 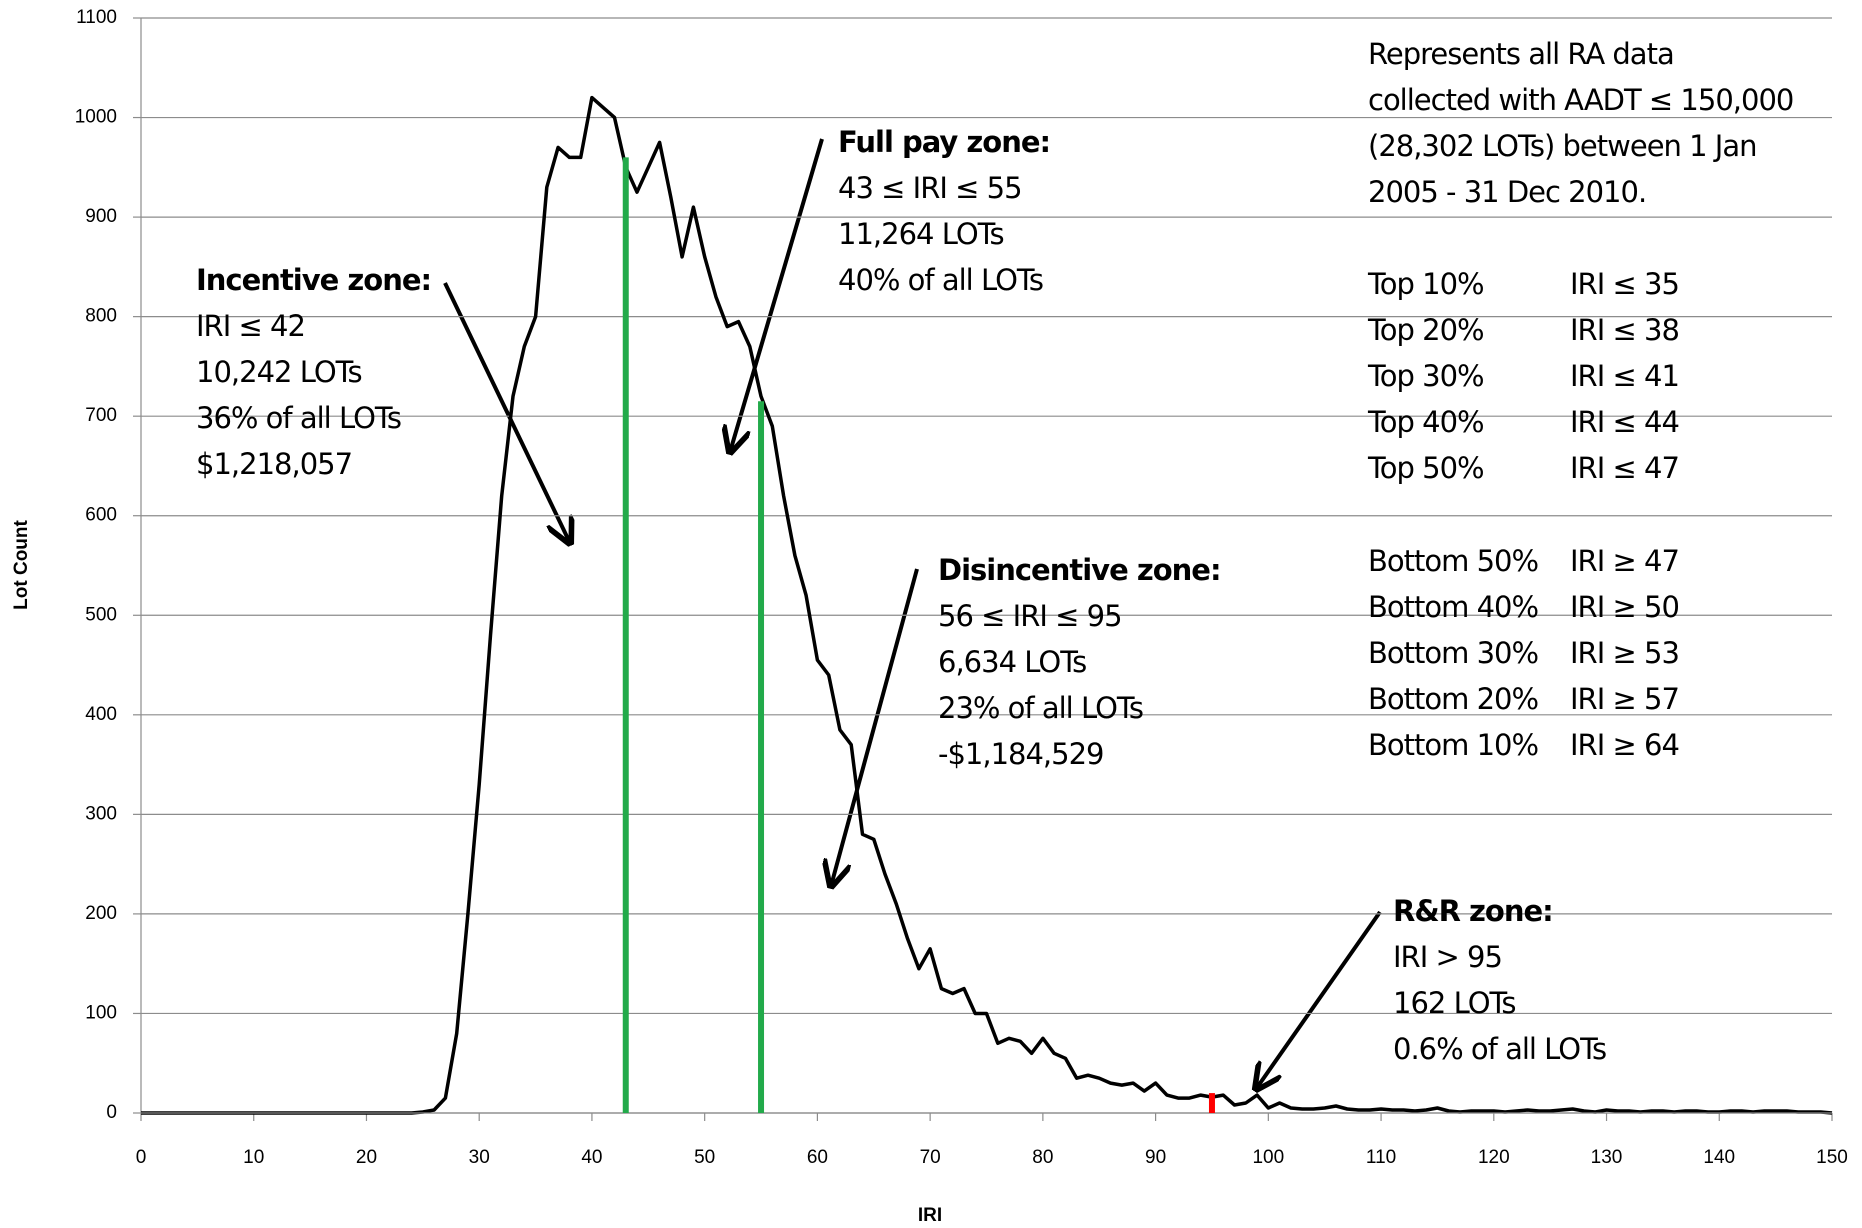 I want to click on annotation-line: 36% of all LOTs, so click(x=298, y=418).